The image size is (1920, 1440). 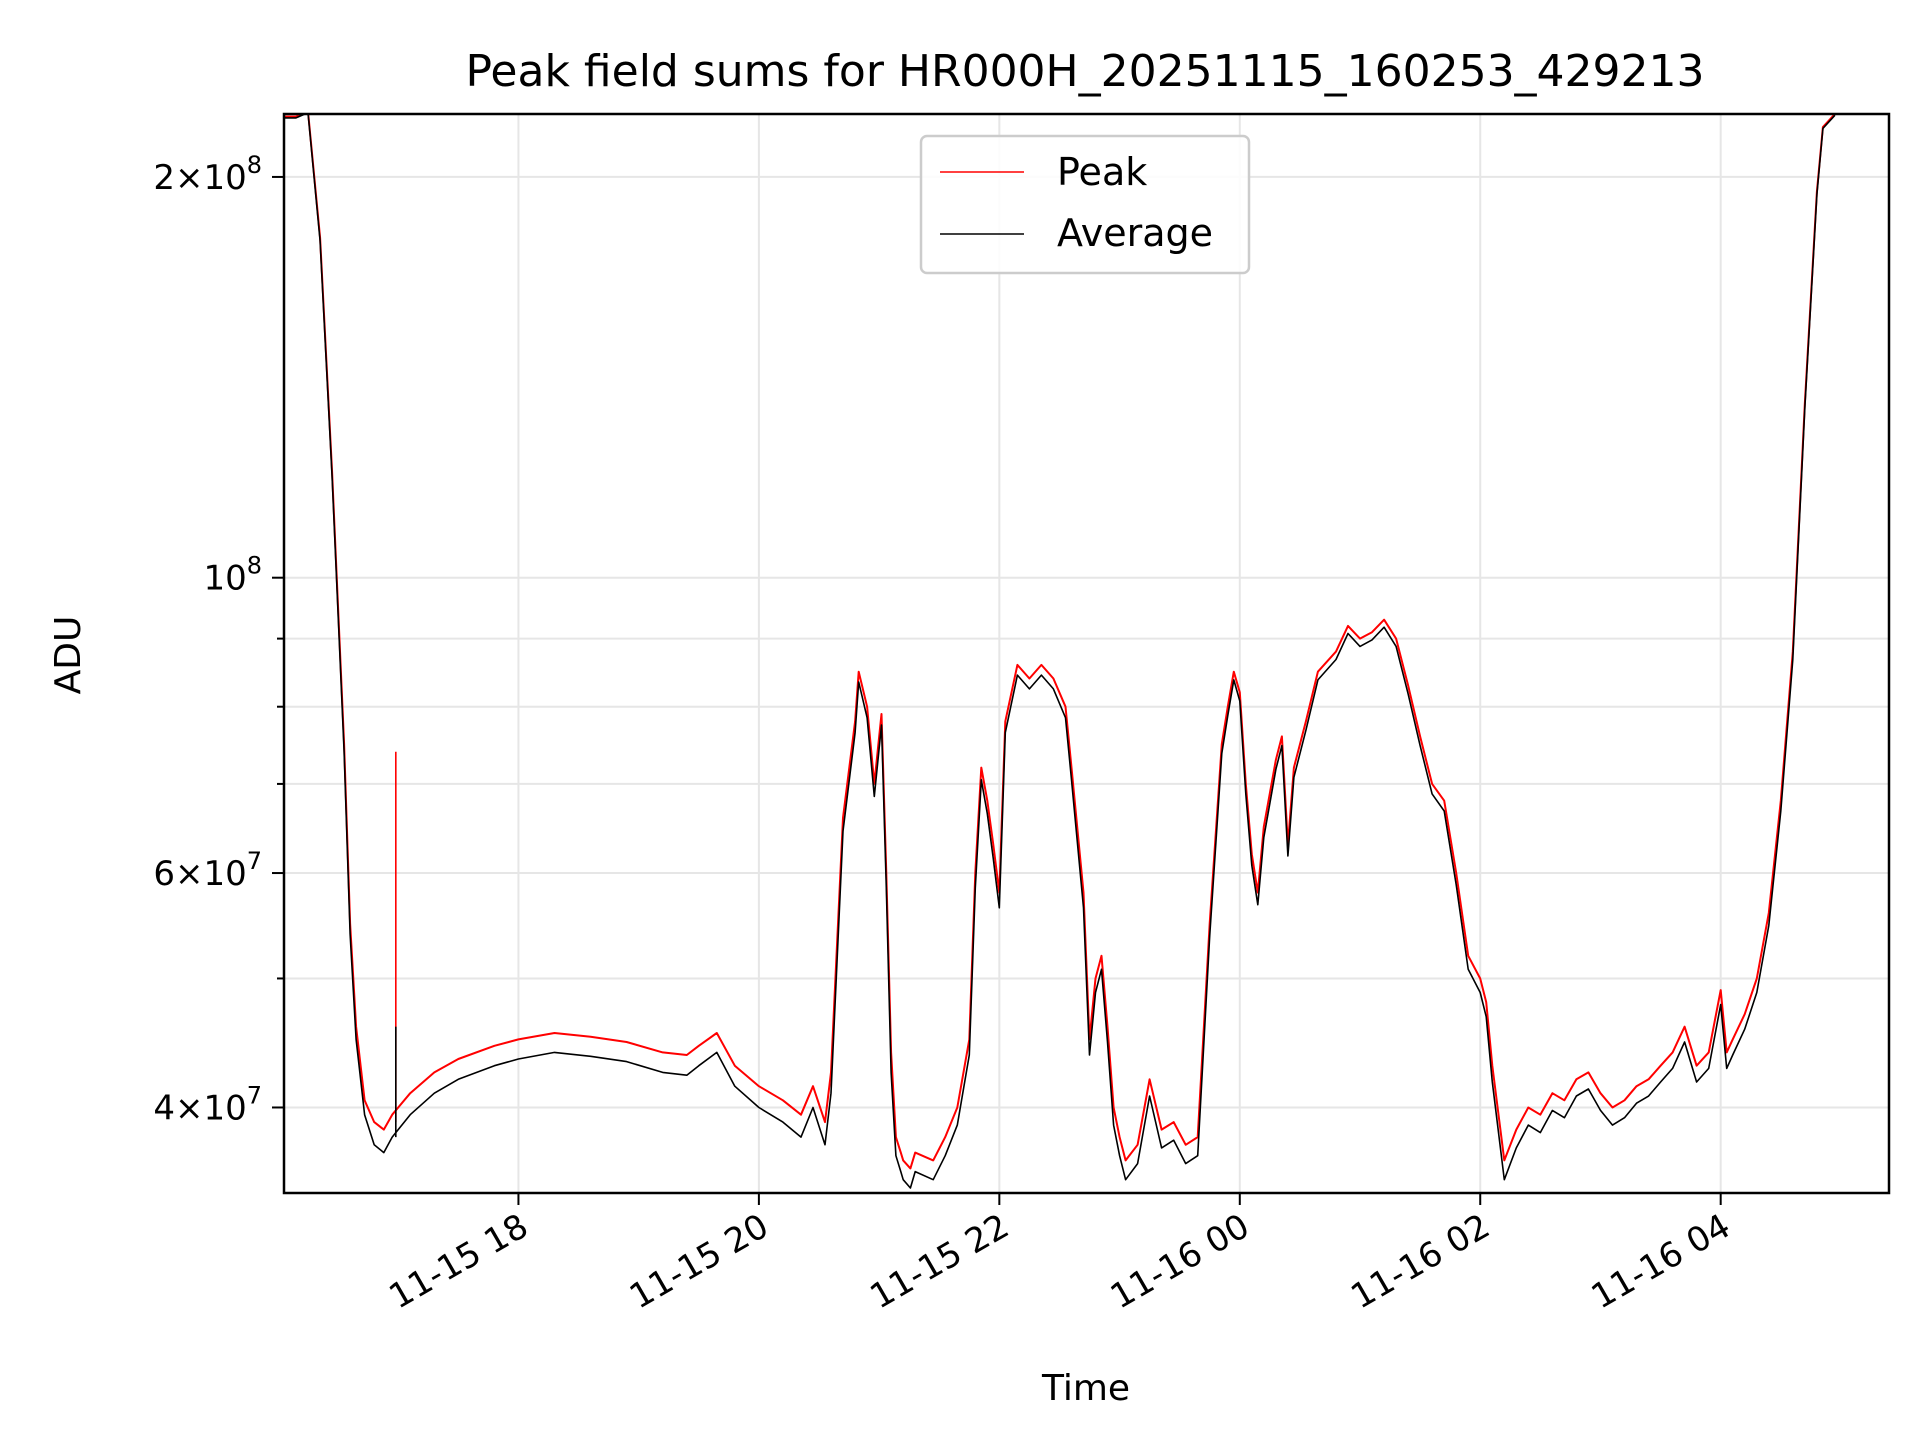 What do you see at coordinates (1085, 1388) in the screenshot?
I see `x-axis-label: Time` at bounding box center [1085, 1388].